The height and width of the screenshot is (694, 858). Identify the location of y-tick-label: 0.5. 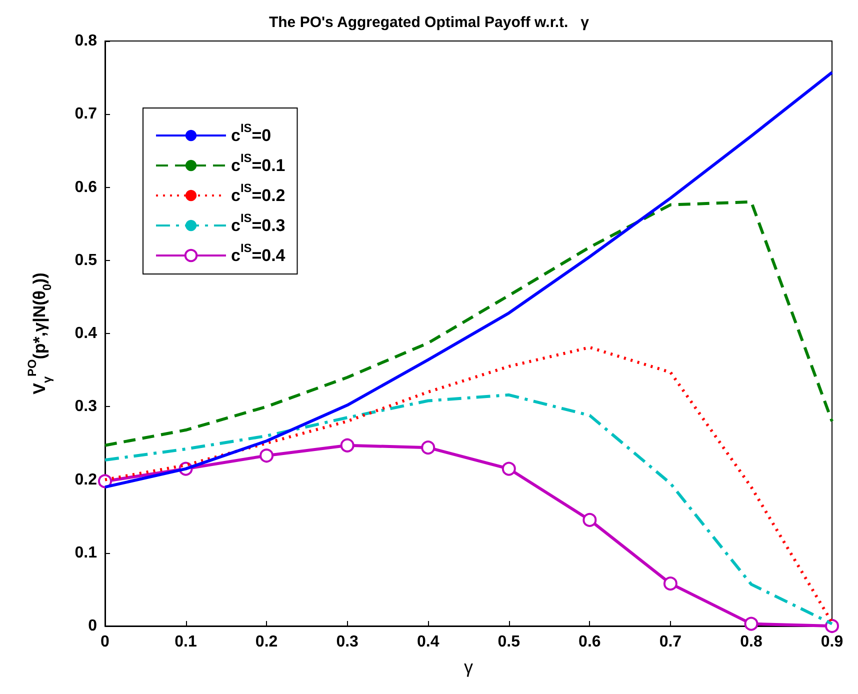
(86, 260).